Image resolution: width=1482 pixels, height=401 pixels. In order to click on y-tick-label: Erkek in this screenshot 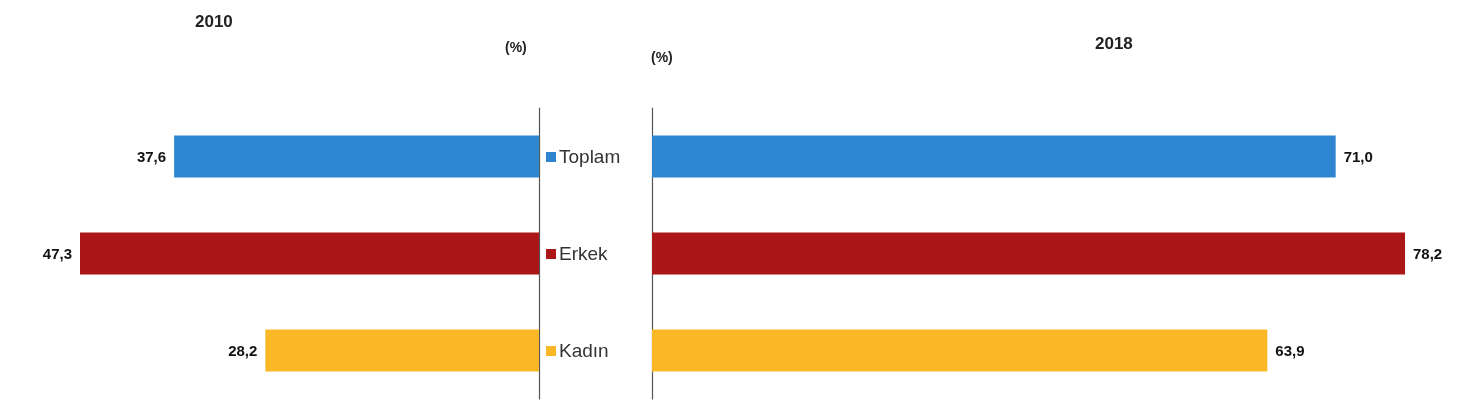, I will do `click(584, 253)`.